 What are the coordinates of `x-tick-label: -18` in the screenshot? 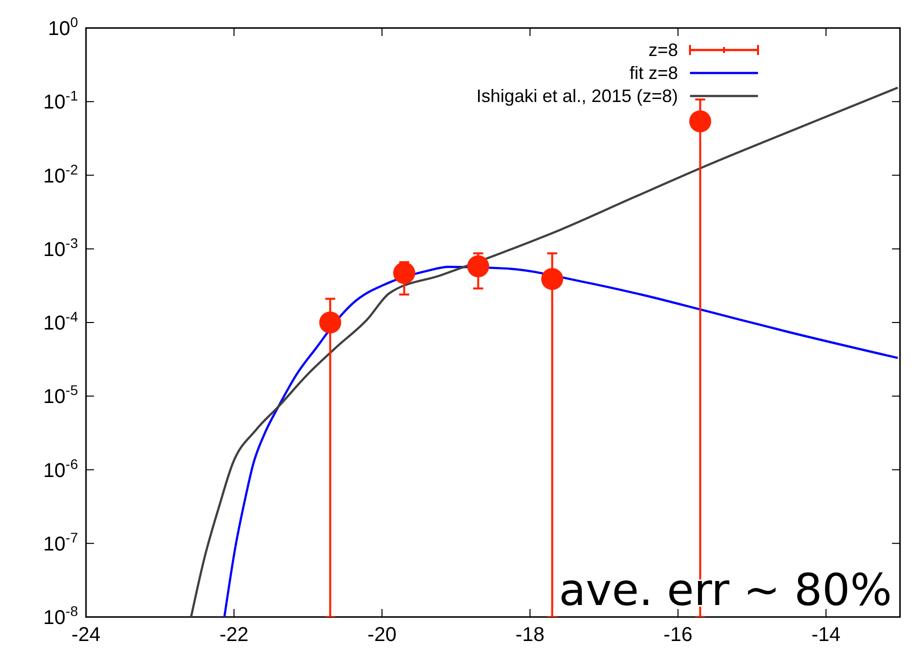 It's located at (530, 635).